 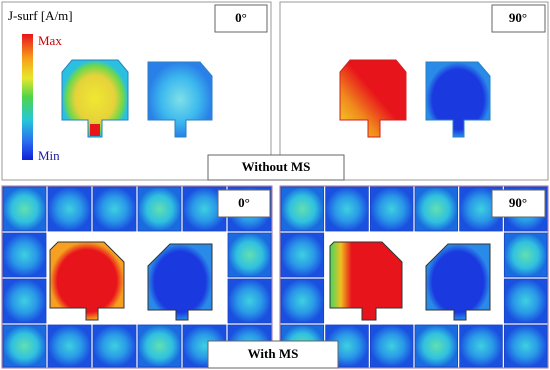 I want to click on legend-title: J-surf [A/m], so click(x=40, y=15).